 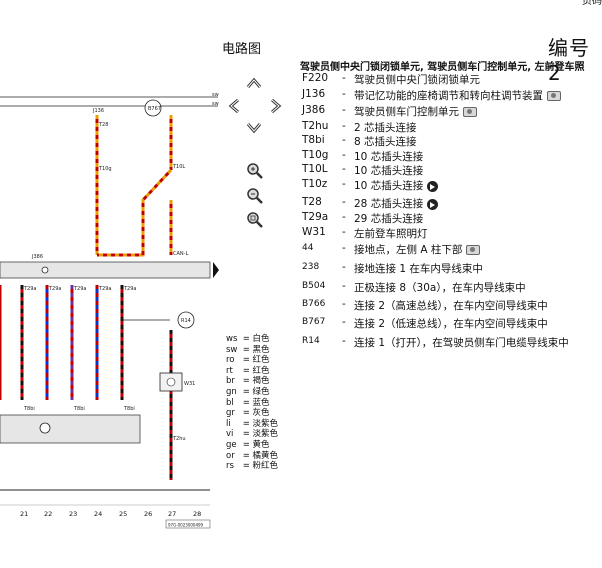 What do you see at coordinates (461, 343) in the screenshot?
I see `legend-description-text: 连接 1（打开），在驾驶员侧车门电缆导线束中` at bounding box center [461, 343].